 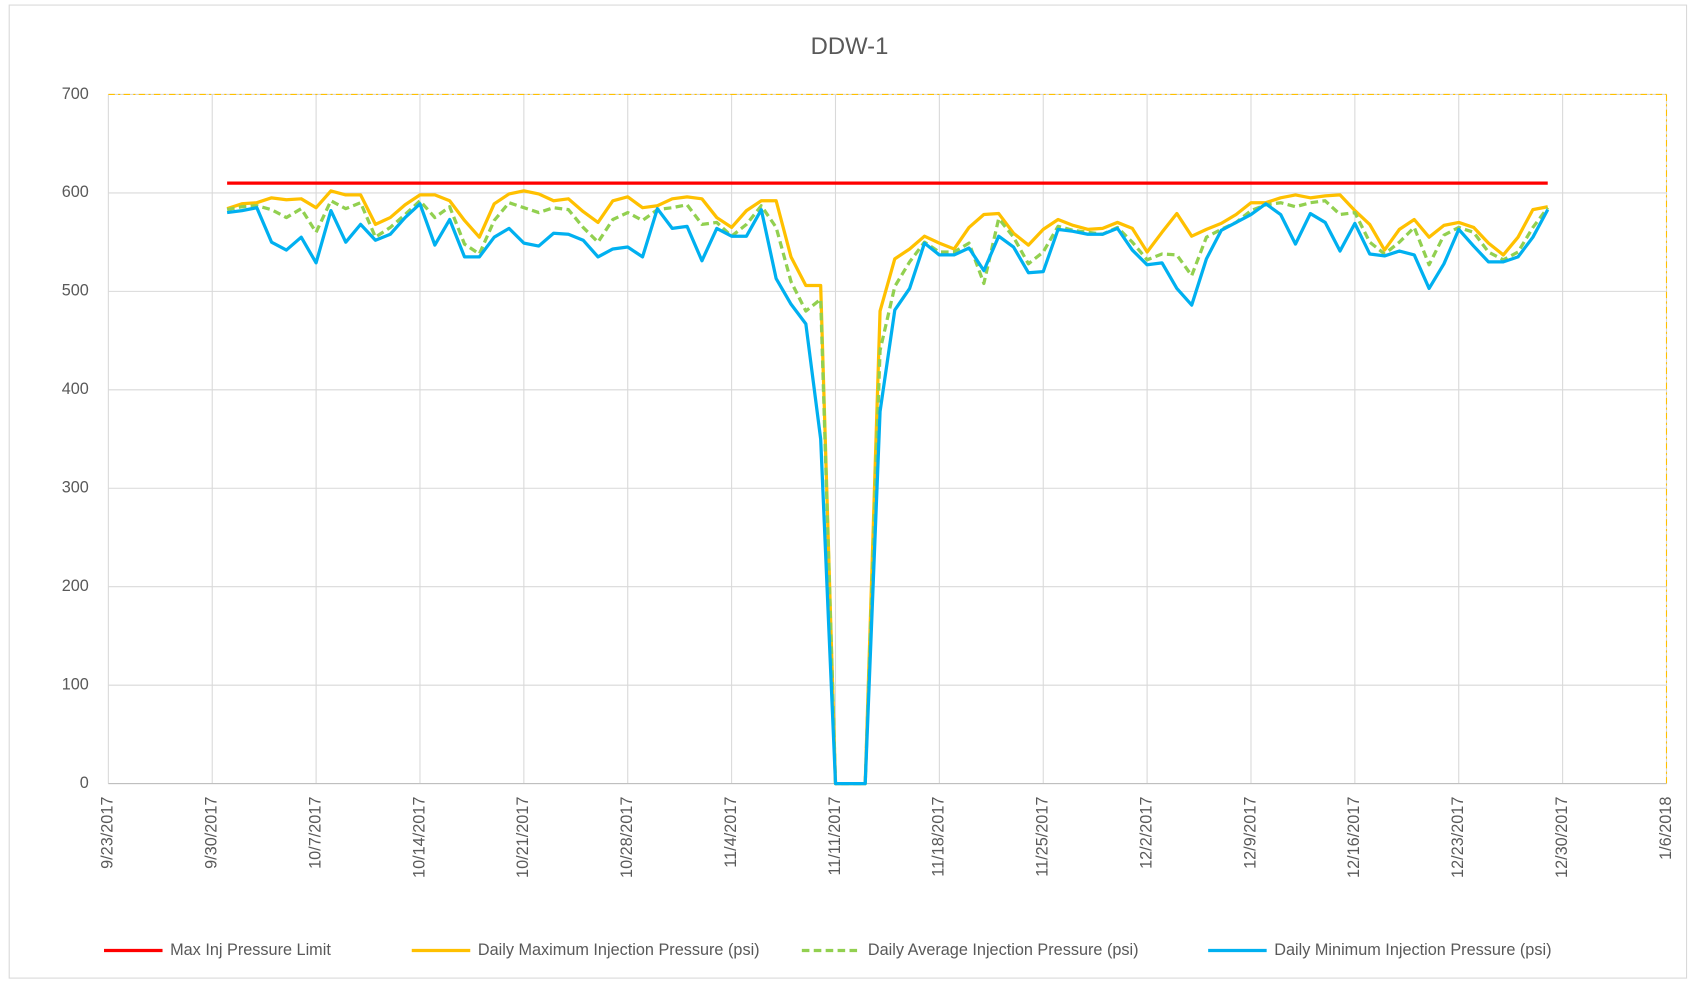 I want to click on y-tick-label: 0, so click(x=84, y=783).